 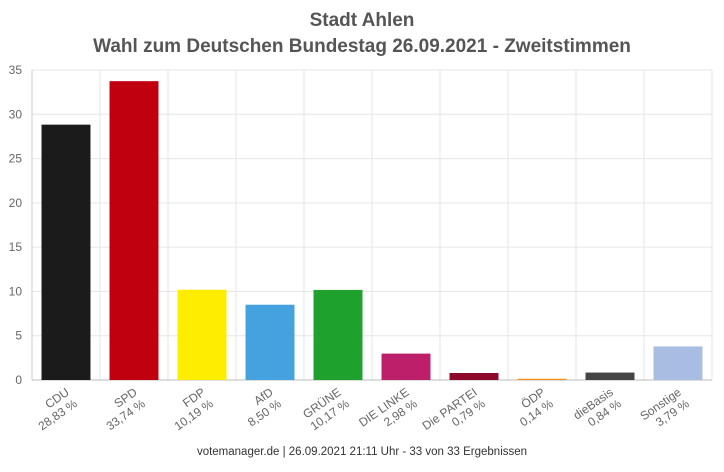 I want to click on y-tick-label: 5, so click(x=18, y=336).